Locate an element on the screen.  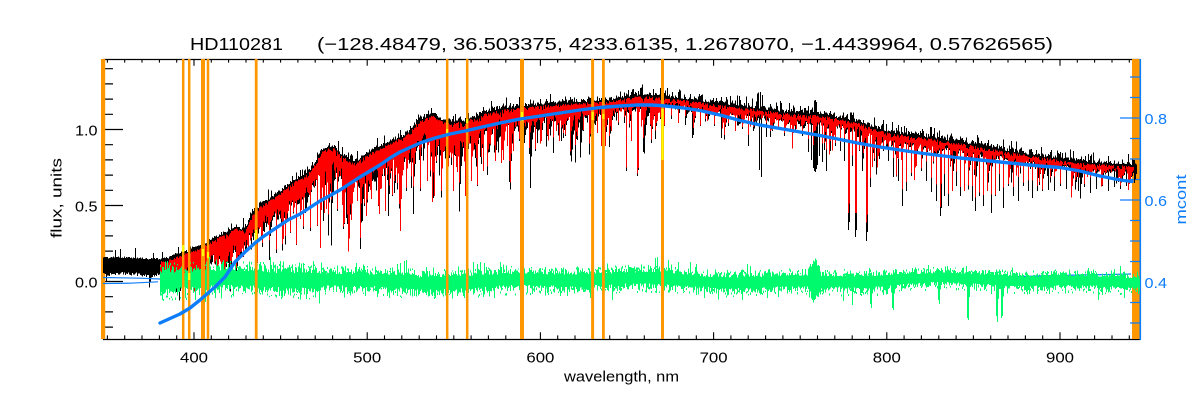
svg-text: 700 is located at coordinates (714, 358).